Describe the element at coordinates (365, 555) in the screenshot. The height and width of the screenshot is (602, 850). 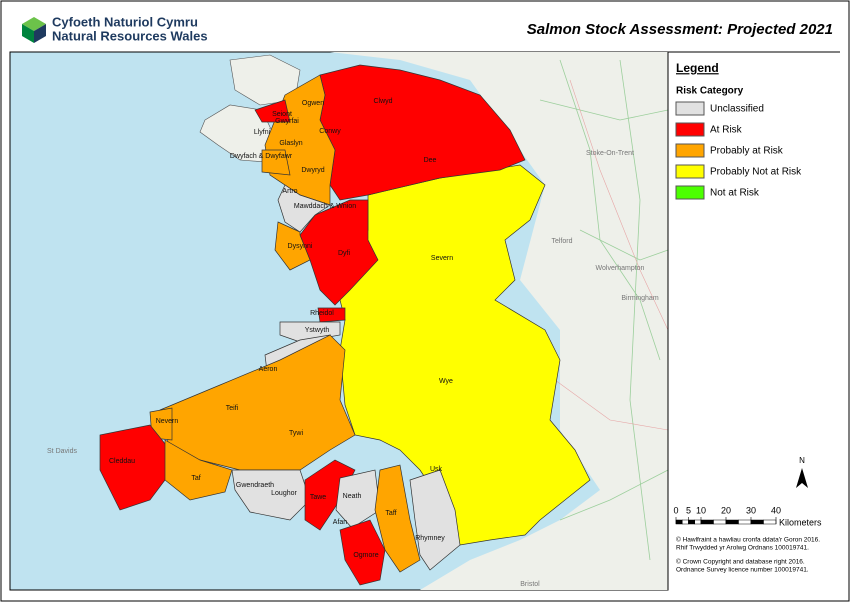
I see `catchment-label: Ogmore` at that location.